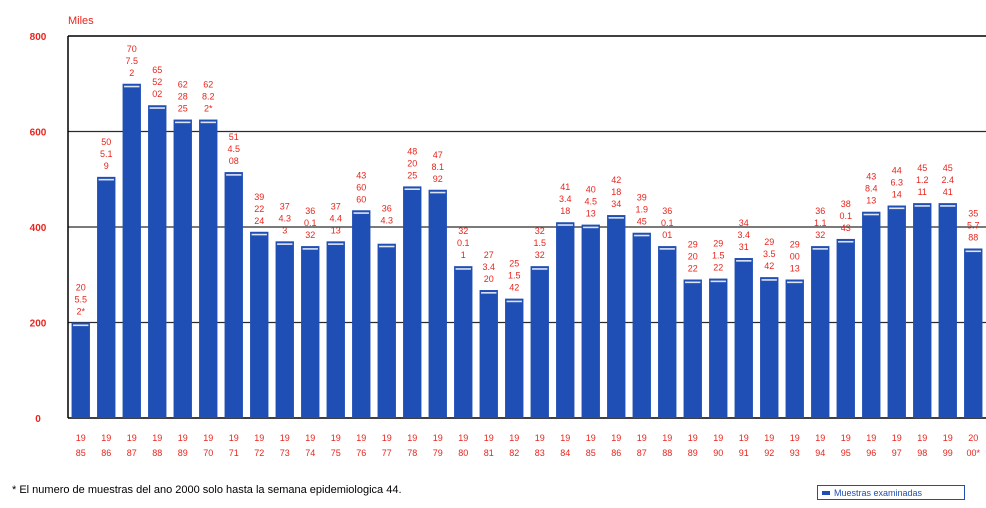 The width and height of the screenshot is (986, 508). Describe the element at coordinates (514, 264) in the screenshot. I see `data-label: 25` at that location.